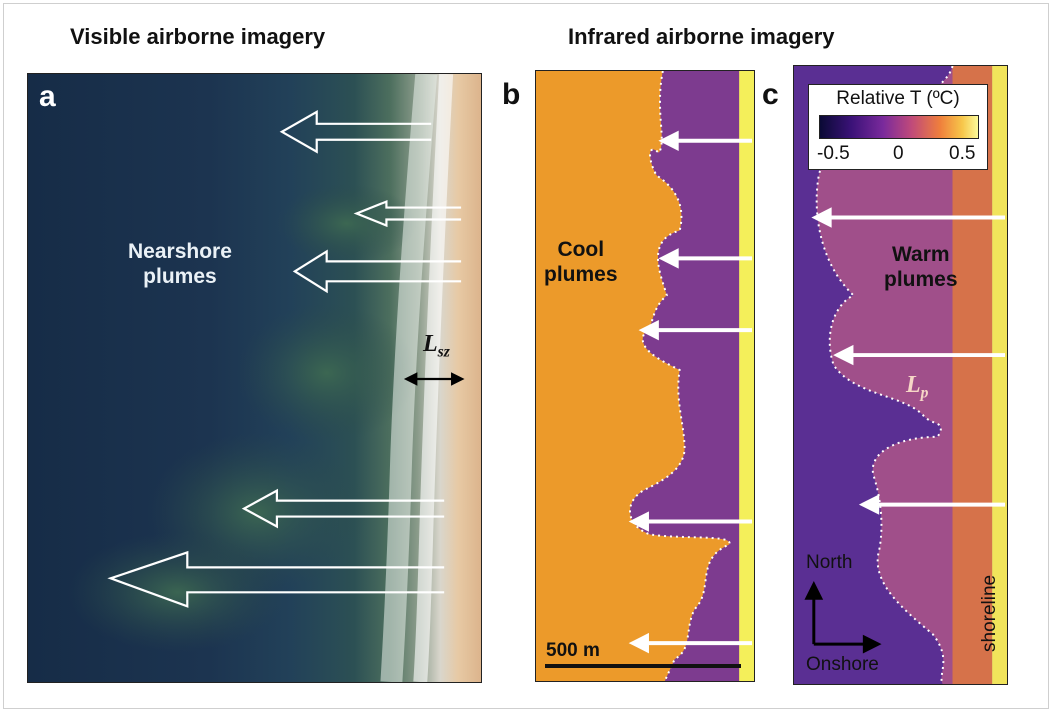  I want to click on visible-imagery-heading: Visible airborne imagery, so click(198, 36).